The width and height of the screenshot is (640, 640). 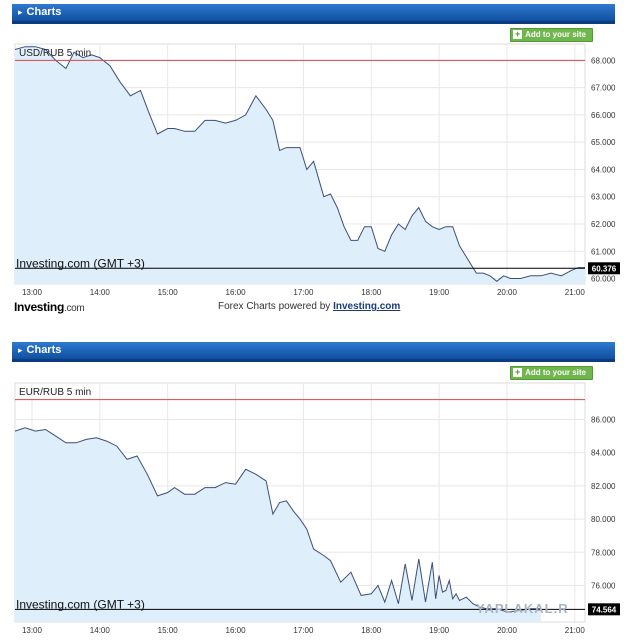 I want to click on current-price-label: 60.376, so click(x=604, y=268).